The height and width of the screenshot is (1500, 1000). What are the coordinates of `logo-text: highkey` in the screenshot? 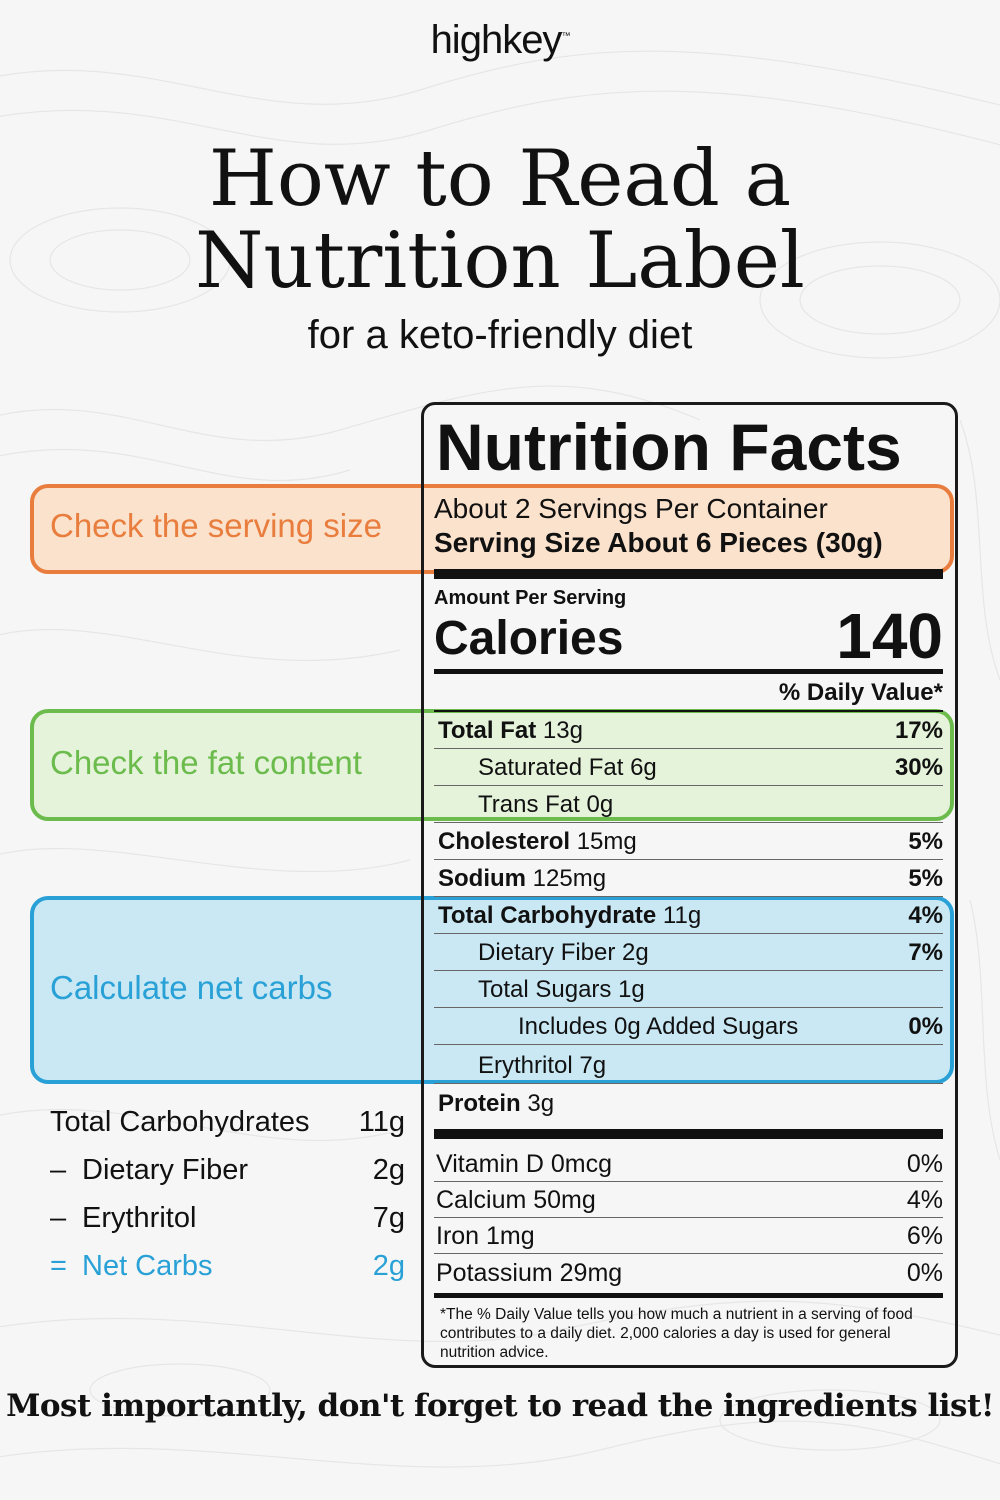 It's located at (496, 40).